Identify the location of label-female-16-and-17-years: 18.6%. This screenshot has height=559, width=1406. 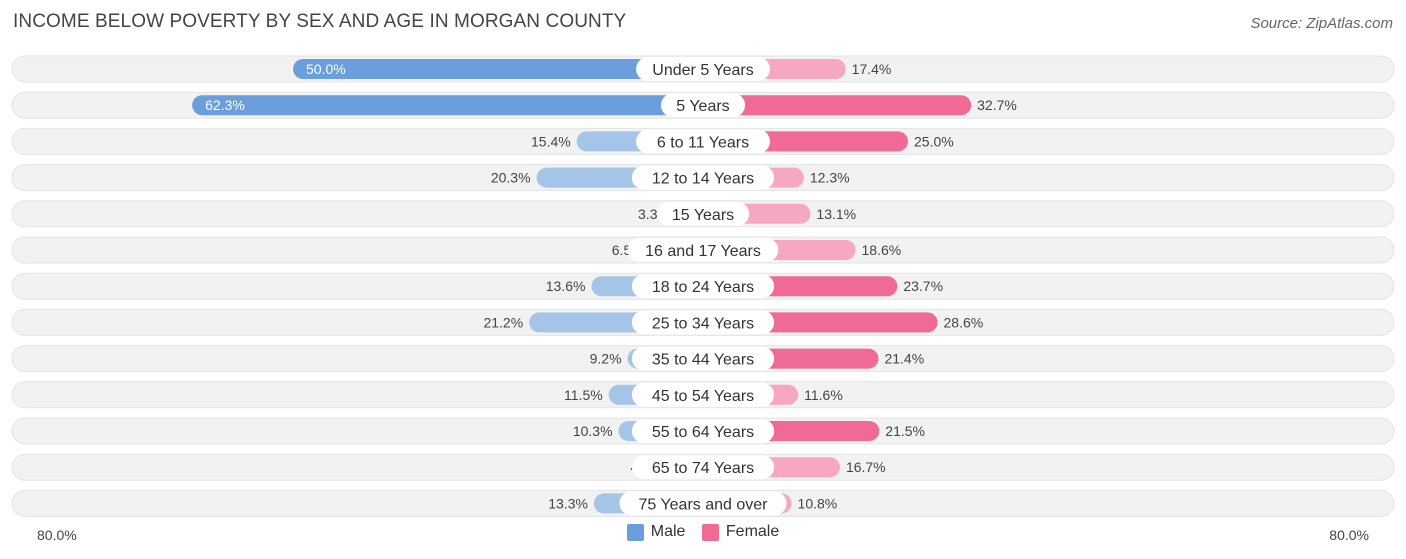
(882, 250).